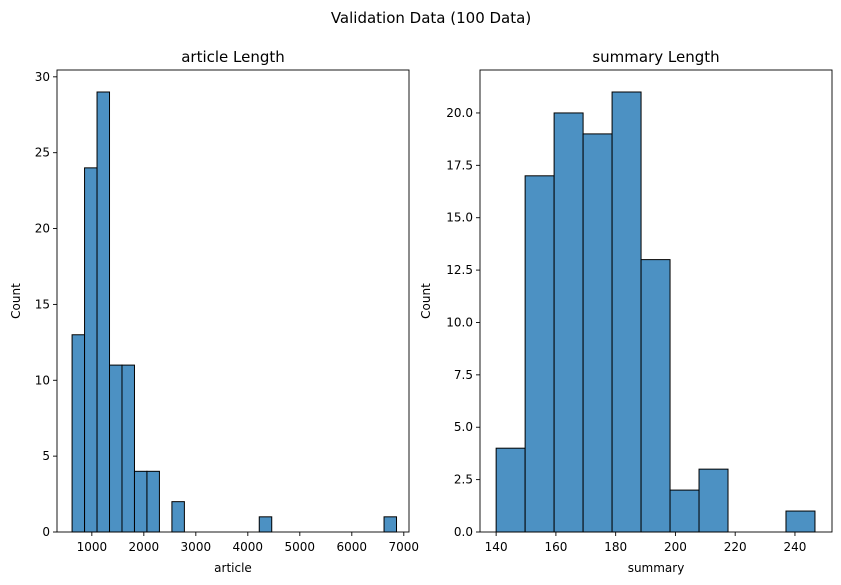 The width and height of the screenshot is (841, 585). I want to click on y-tick-label: 30, so click(42, 77).